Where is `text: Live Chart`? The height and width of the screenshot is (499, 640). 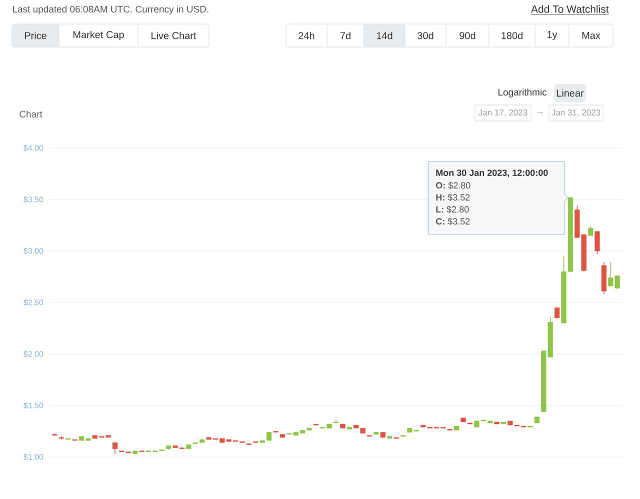
text: Live Chart is located at coordinates (174, 36).